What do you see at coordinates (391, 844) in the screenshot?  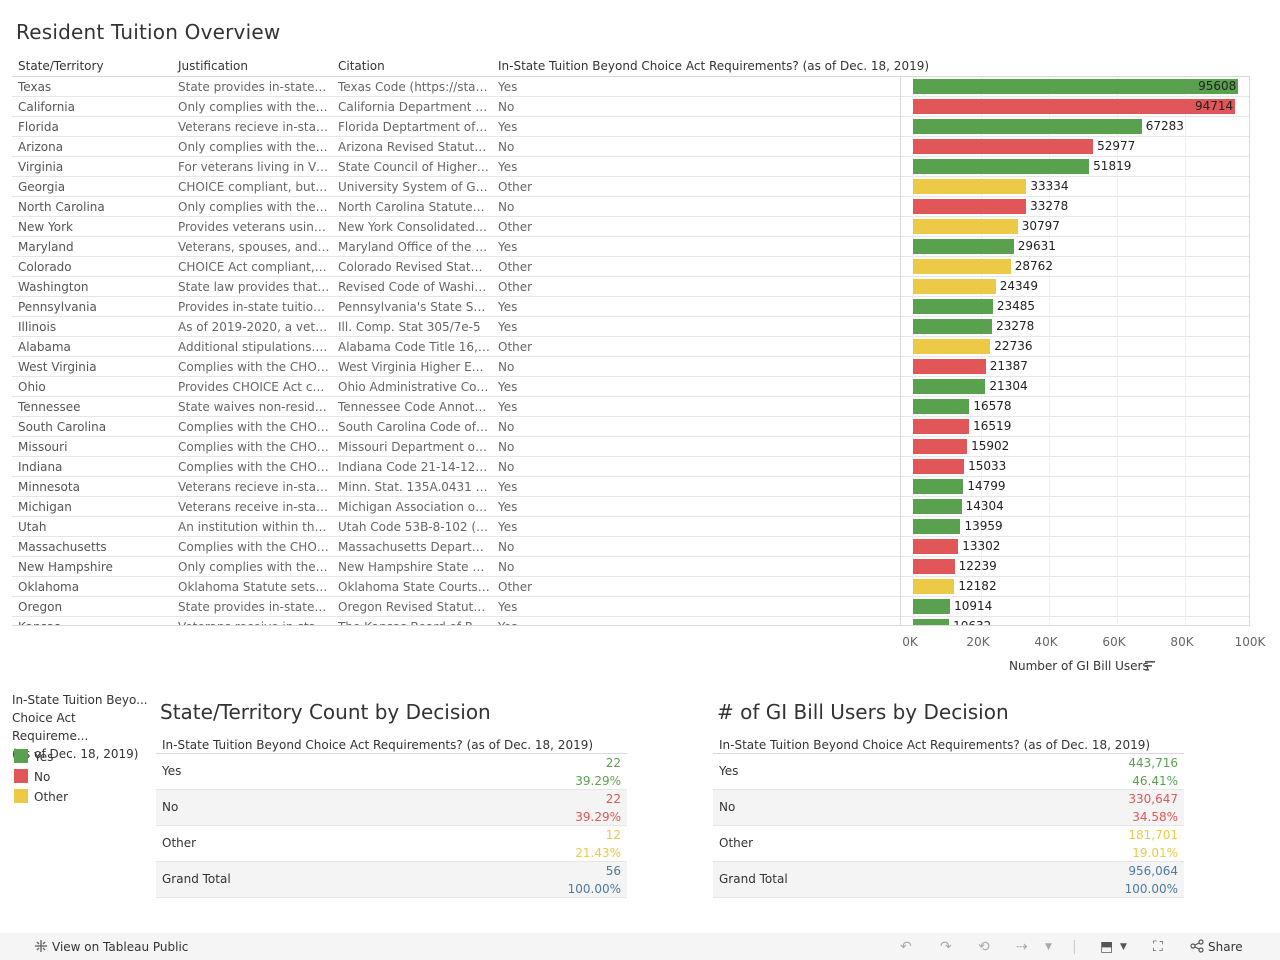 I see `count-table-row: Other 12 21.43%` at bounding box center [391, 844].